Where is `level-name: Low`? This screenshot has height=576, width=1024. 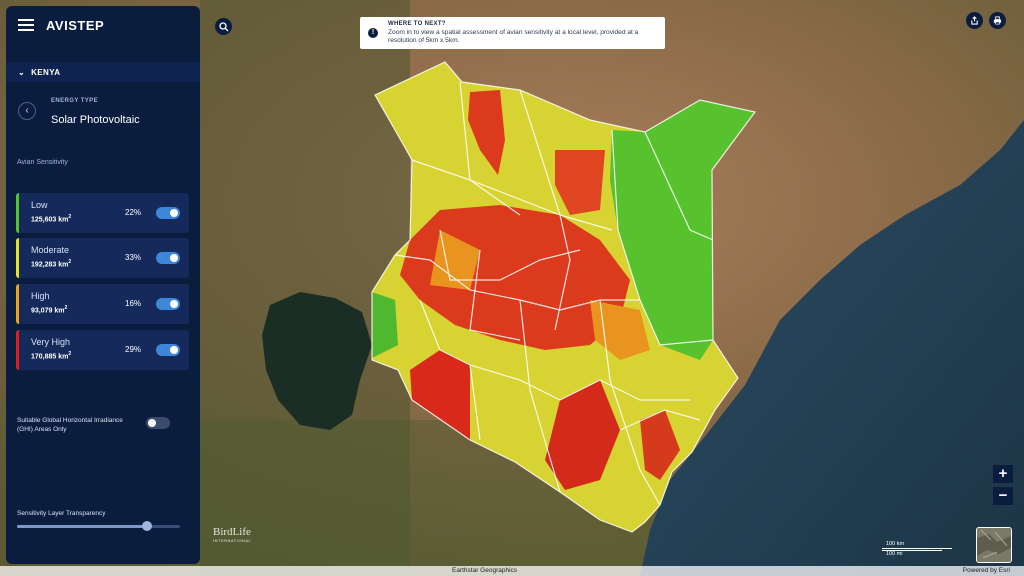 level-name: Low is located at coordinates (39, 205).